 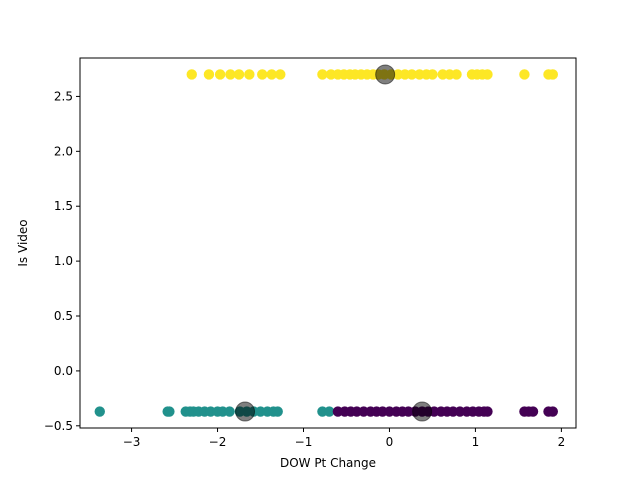 What do you see at coordinates (63, 96) in the screenshot?
I see `y-tick-label: 2.5` at bounding box center [63, 96].